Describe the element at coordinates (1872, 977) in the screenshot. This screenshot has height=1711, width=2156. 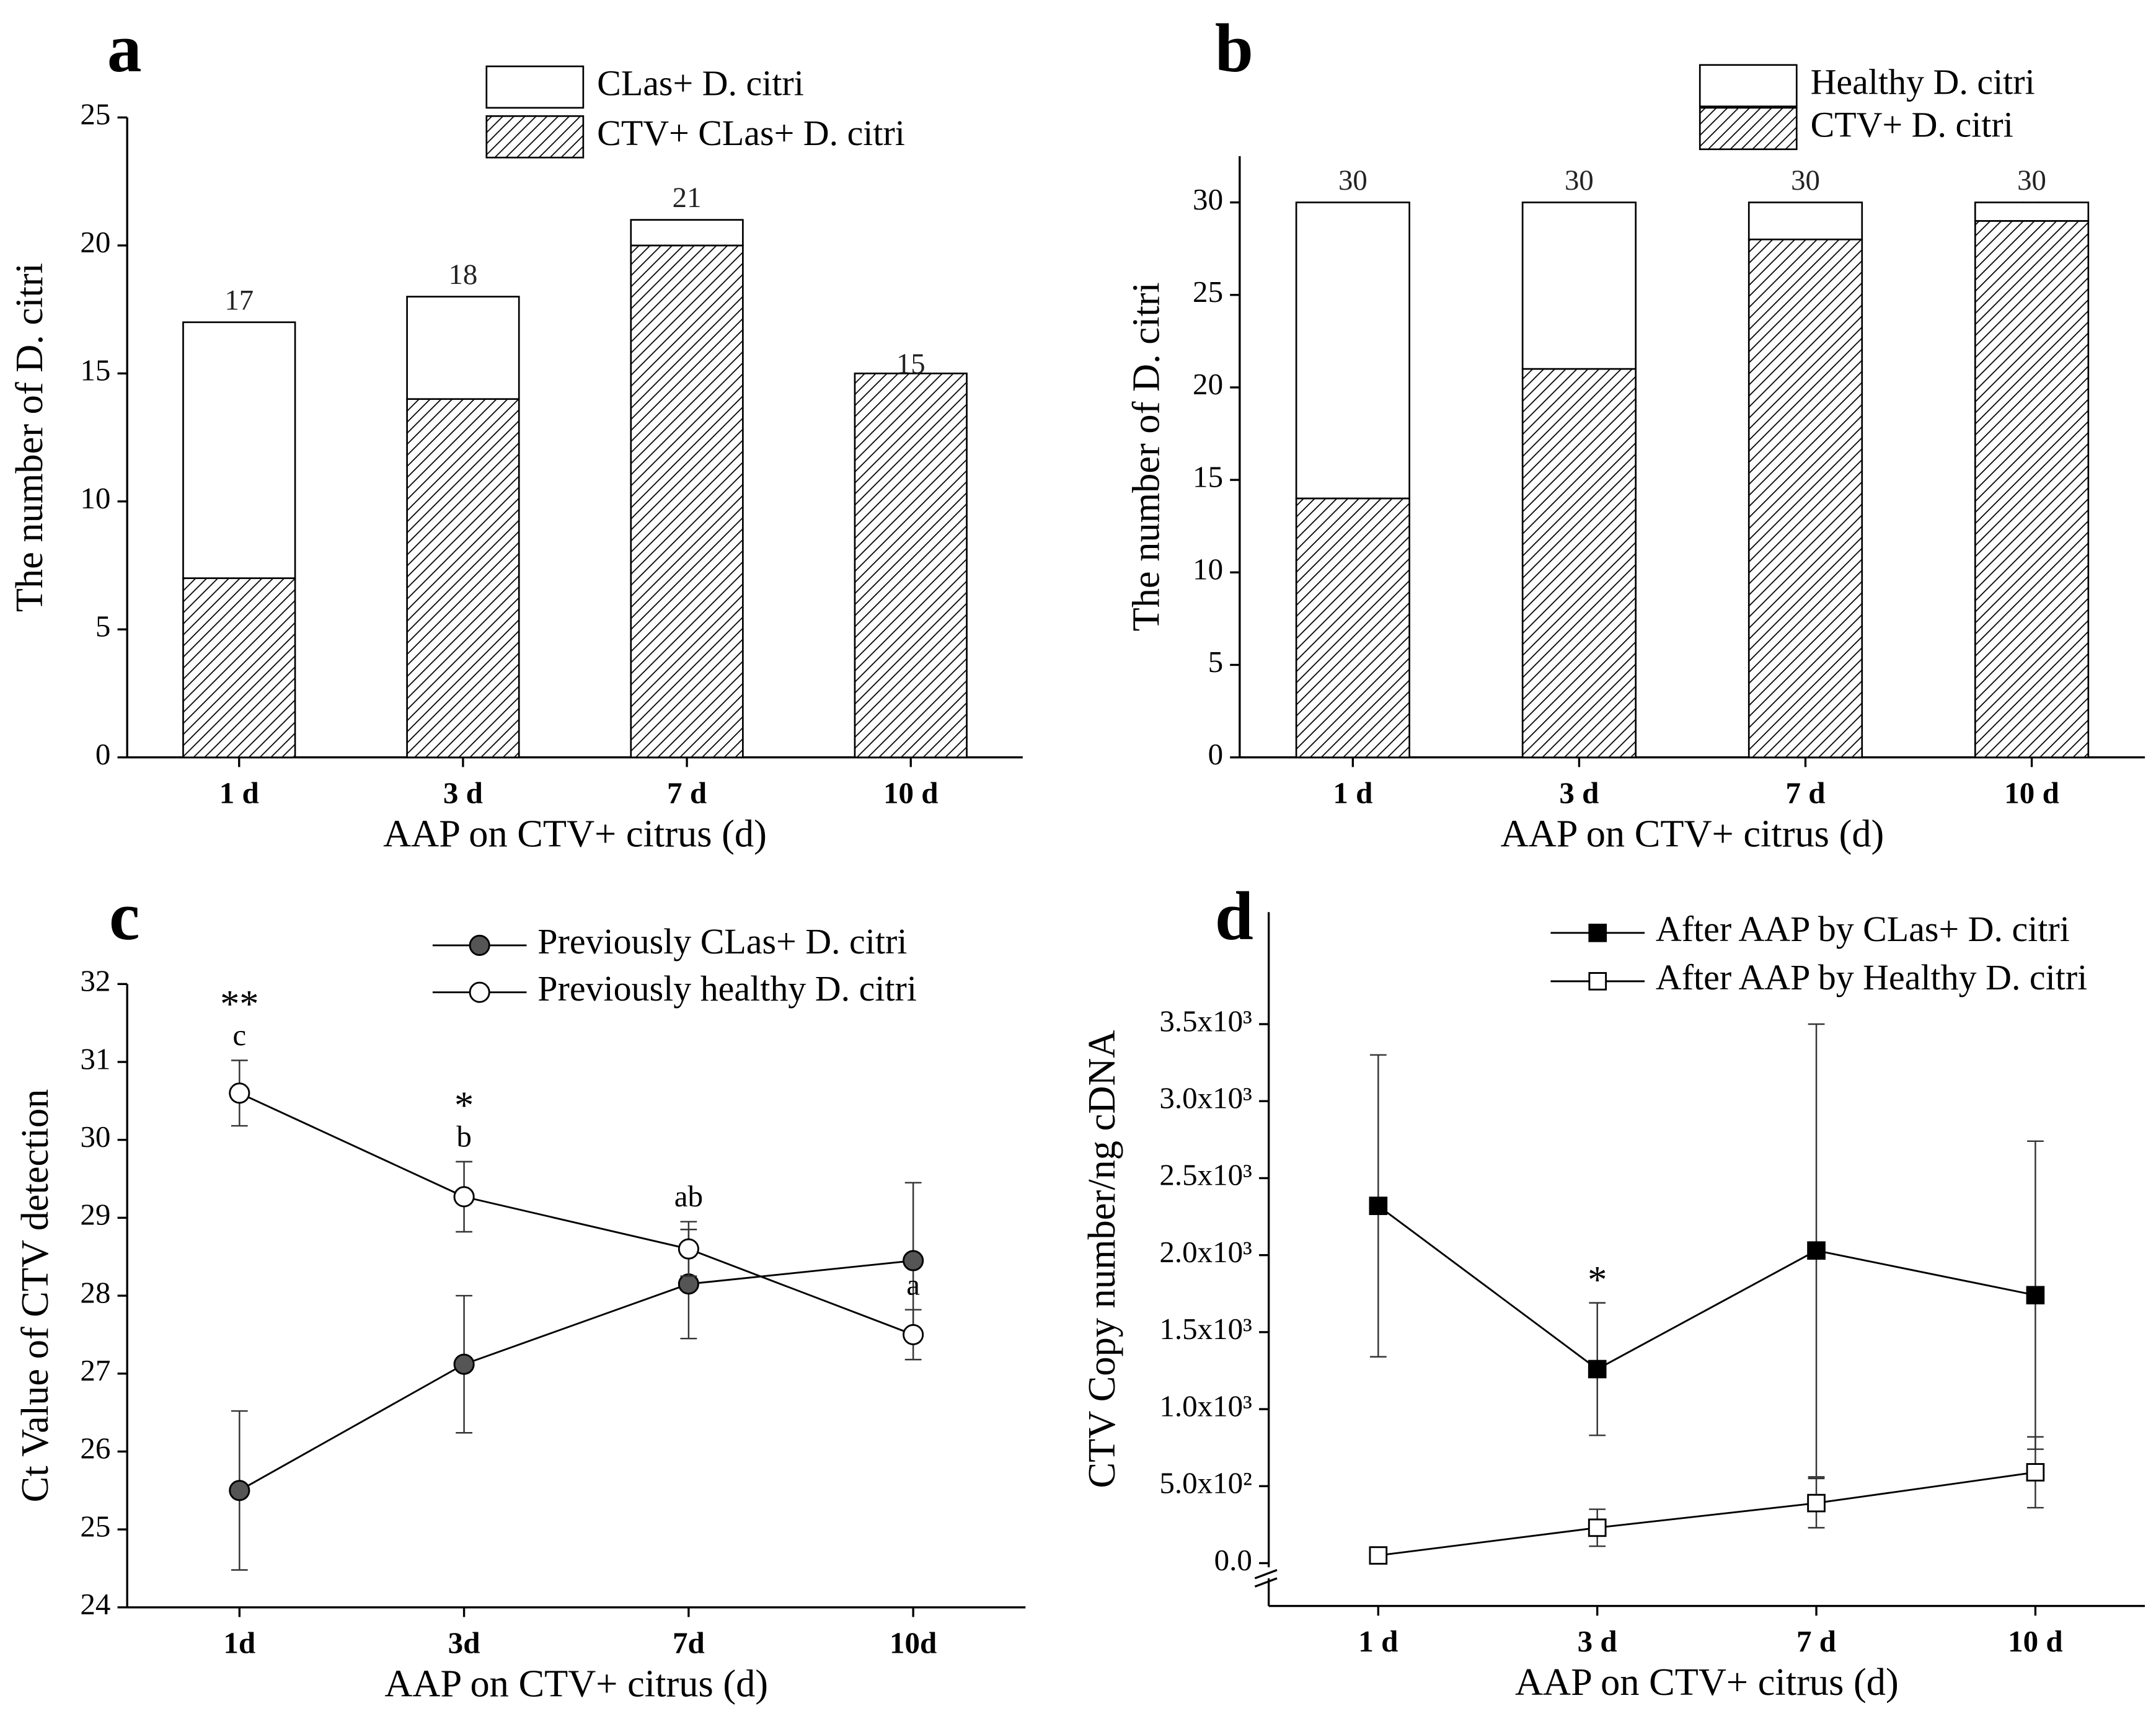
I see `legend-label: After AAP by Healthy D. citri` at that location.